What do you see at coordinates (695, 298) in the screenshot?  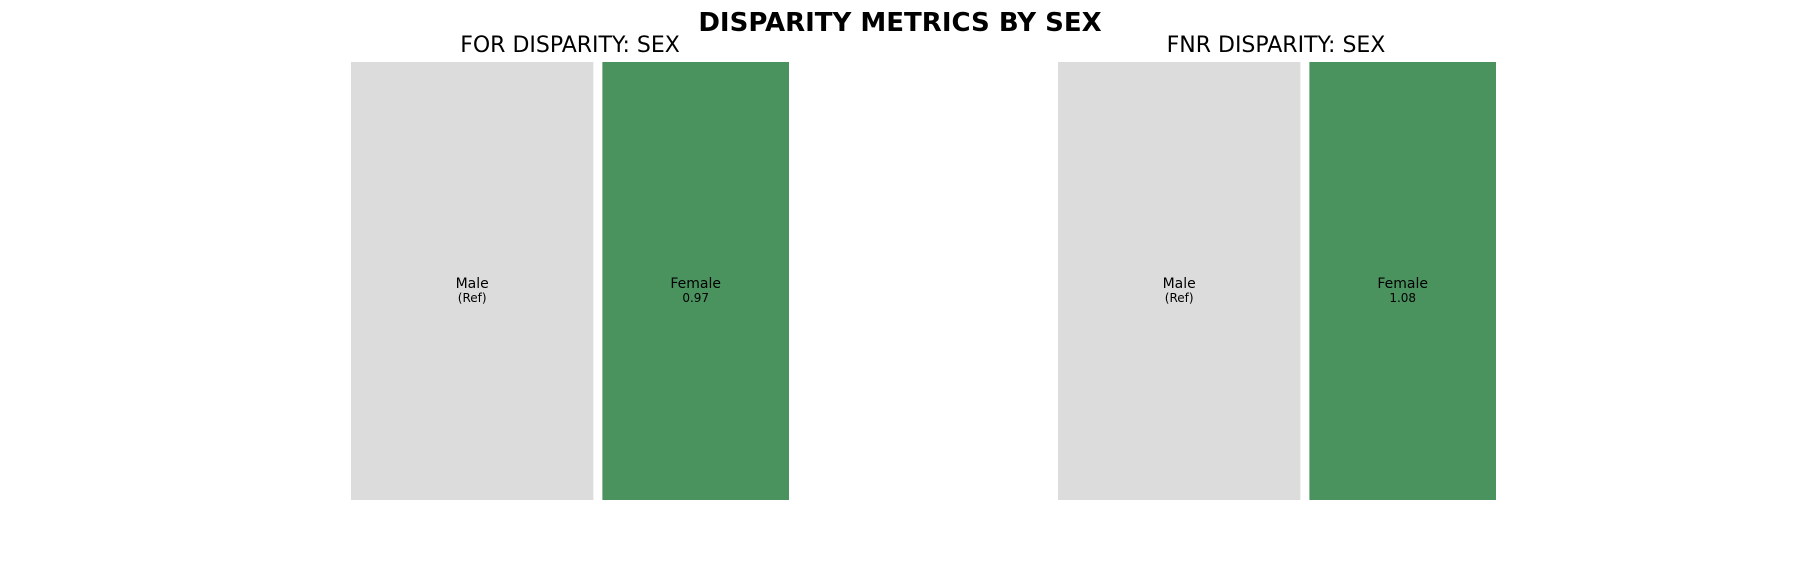 I see `cell-female-value: 0.97` at bounding box center [695, 298].